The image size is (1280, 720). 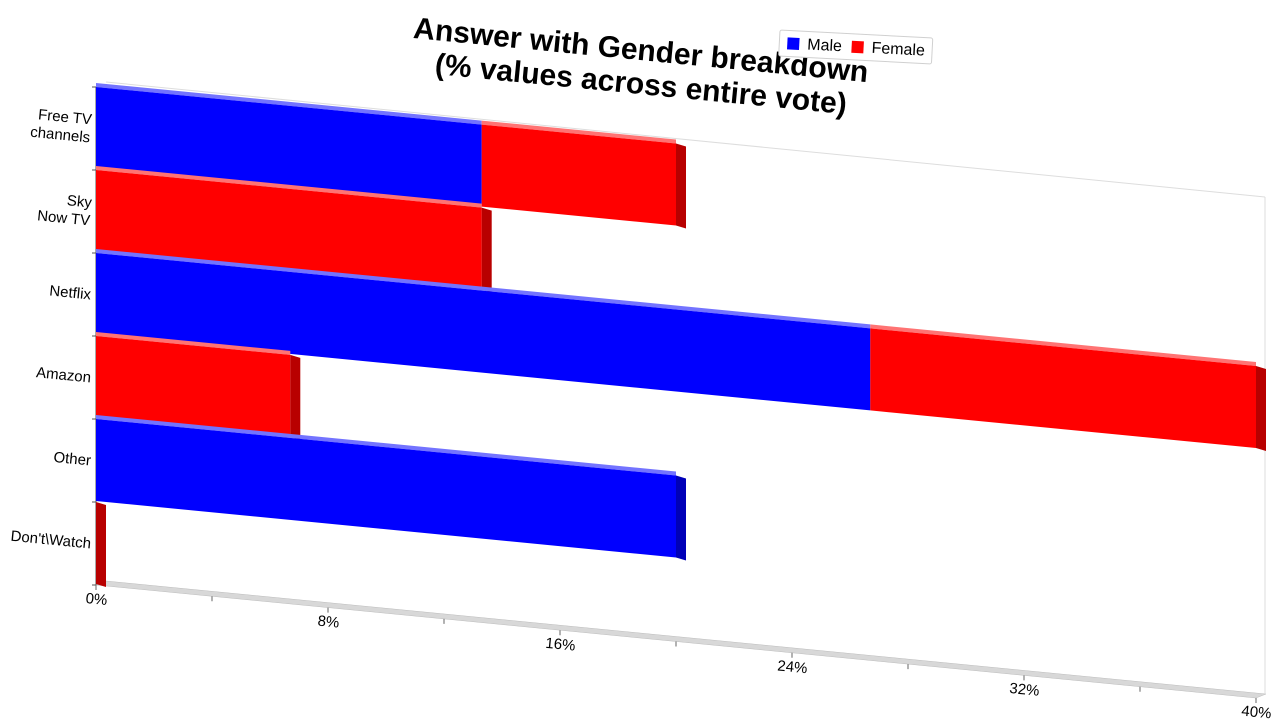 What do you see at coordinates (1025, 690) in the screenshot?
I see `value-tick-label: 32%` at bounding box center [1025, 690].